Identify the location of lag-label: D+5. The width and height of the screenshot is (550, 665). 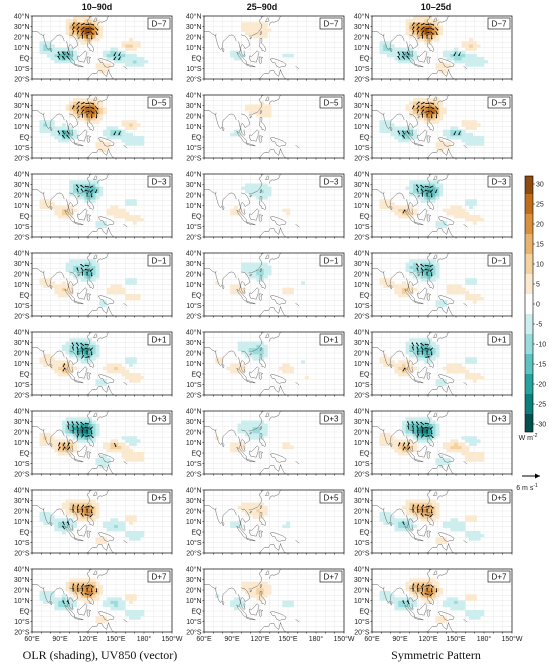
(159, 497).